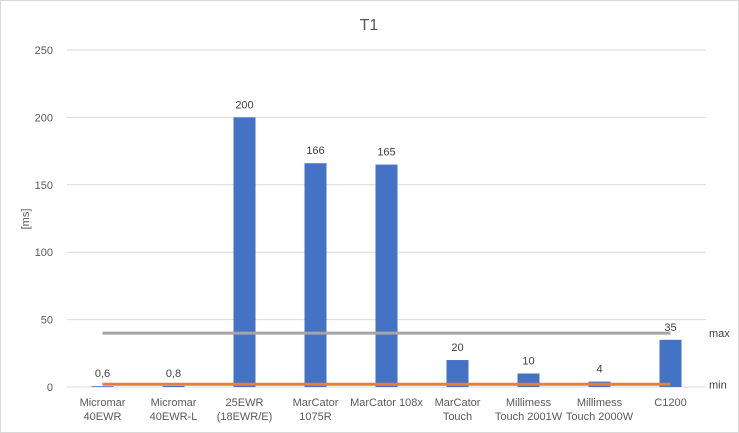 The image size is (739, 433). I want to click on data-label-1: 0,8, so click(173, 374).